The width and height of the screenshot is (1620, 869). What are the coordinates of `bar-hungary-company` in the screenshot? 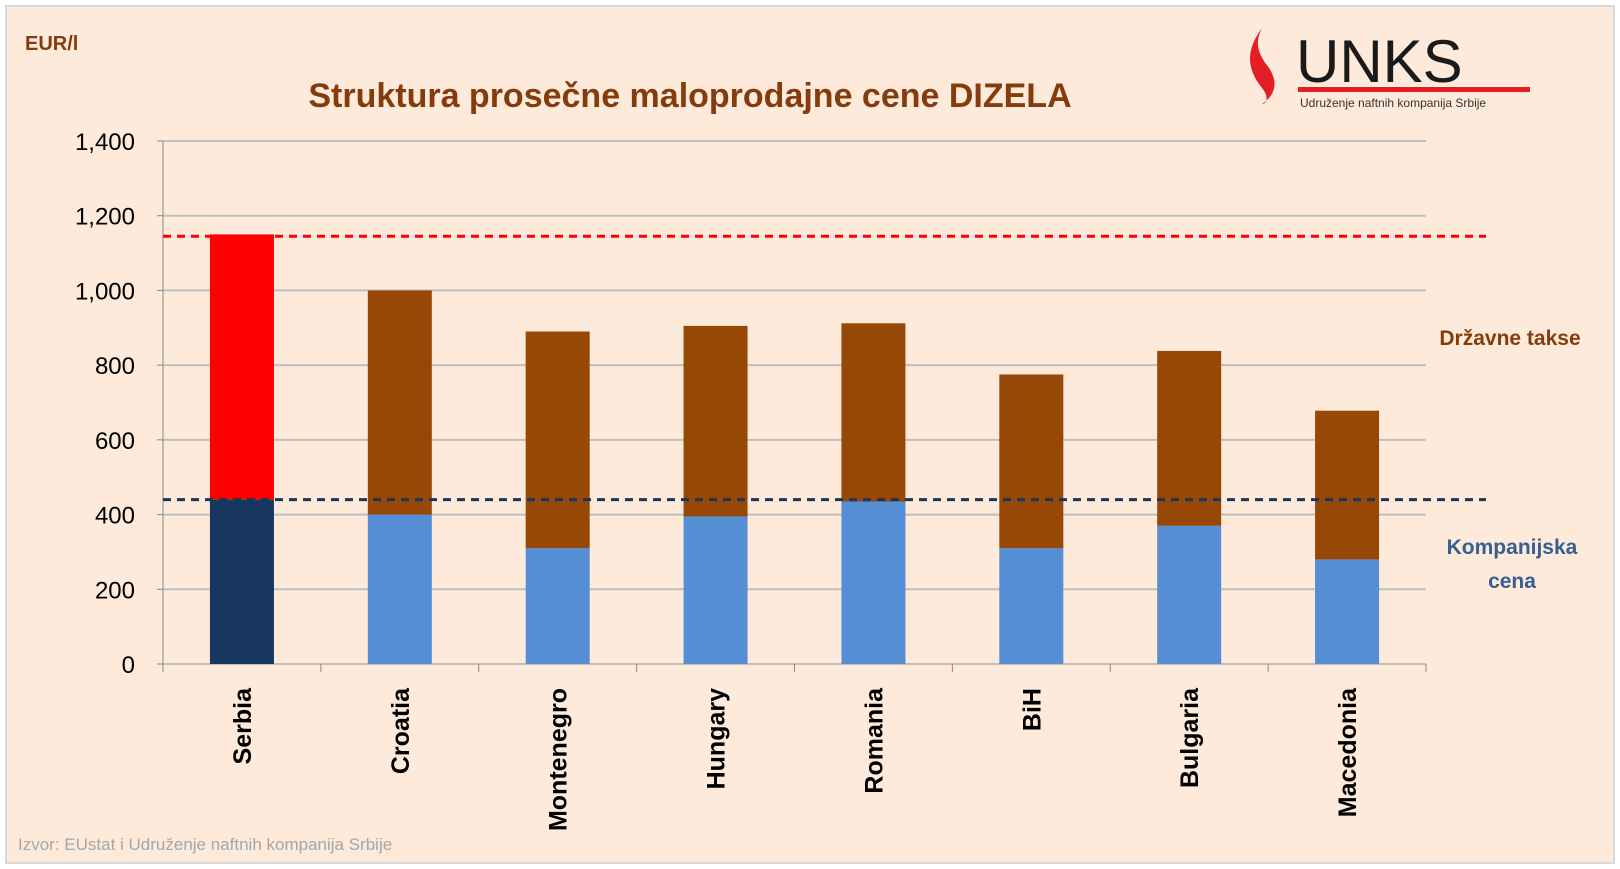 It's located at (715, 590).